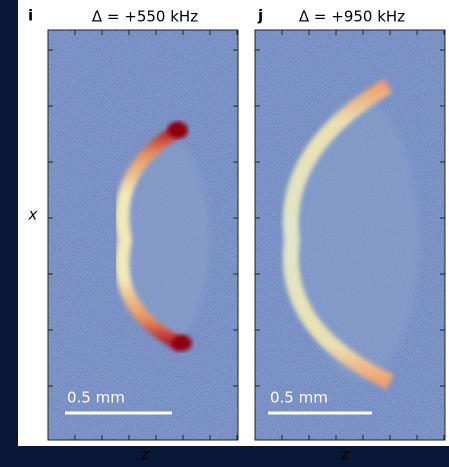 The width and height of the screenshot is (449, 467). Describe the element at coordinates (260, 16) in the screenshot. I see `panel-label: j` at that location.